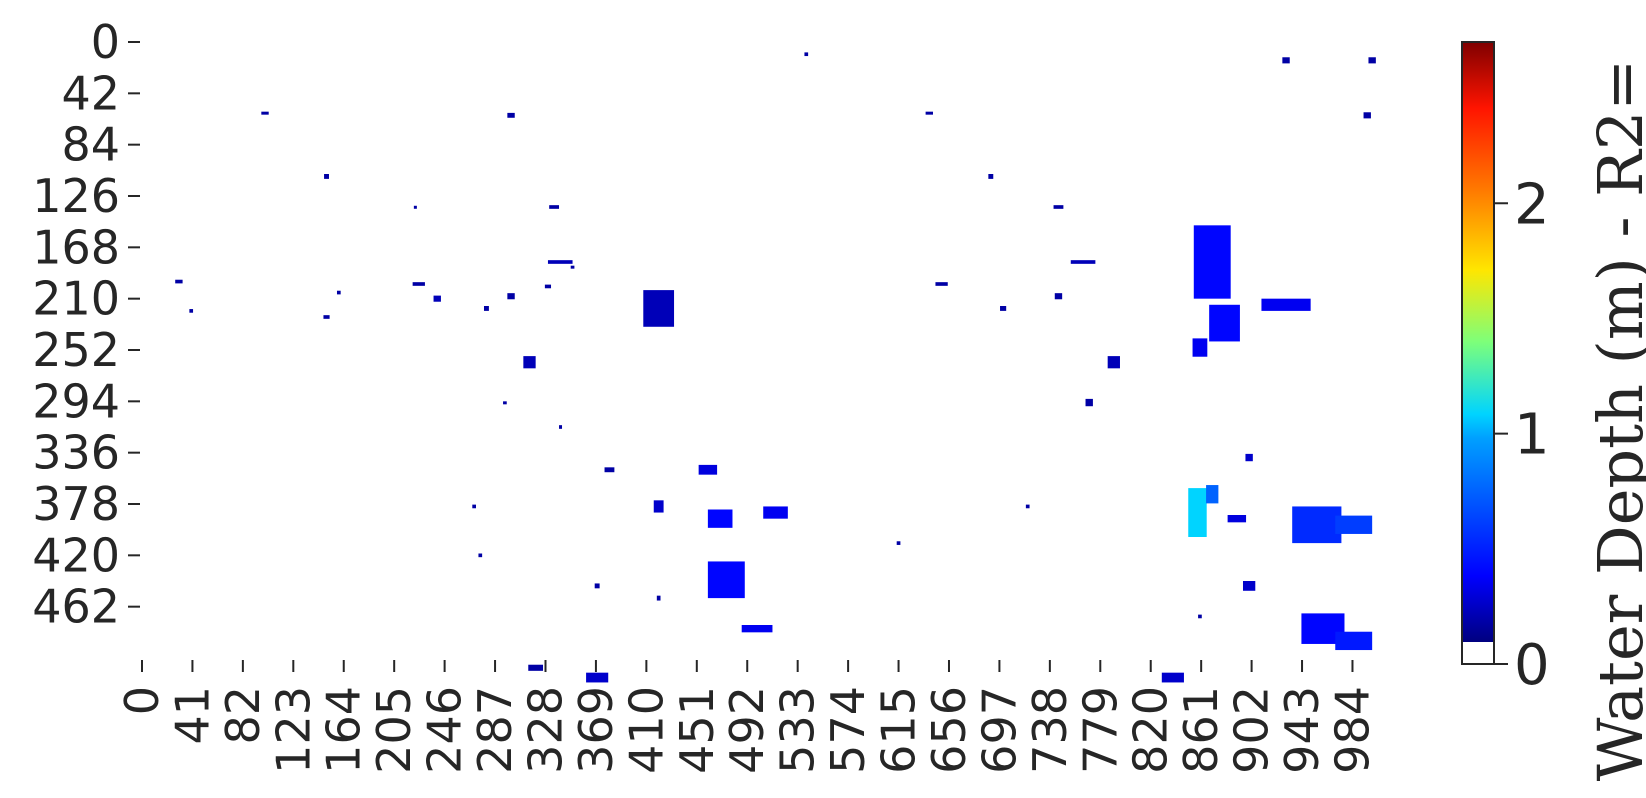 The height and width of the screenshot is (798, 1646). What do you see at coordinates (76, 401) in the screenshot?
I see `y-tick-label: 294` at bounding box center [76, 401].